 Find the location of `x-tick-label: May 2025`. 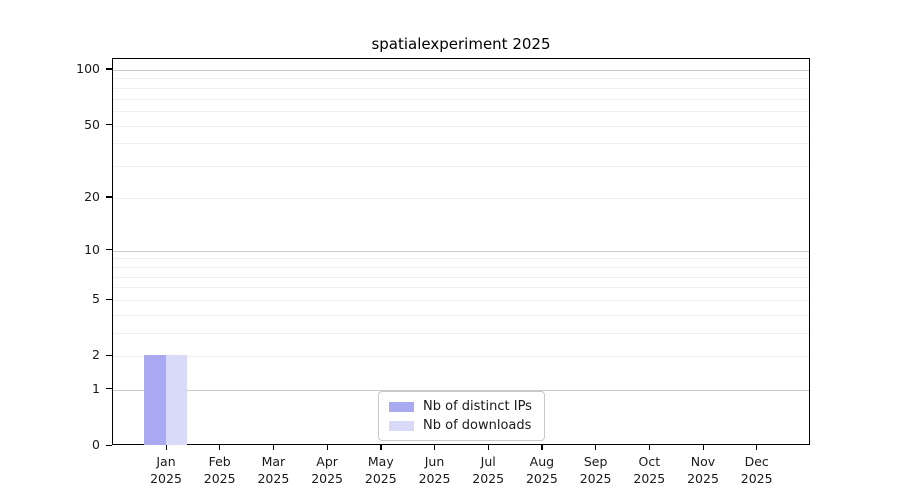

x-tick-label: May 2025 is located at coordinates (380, 470).